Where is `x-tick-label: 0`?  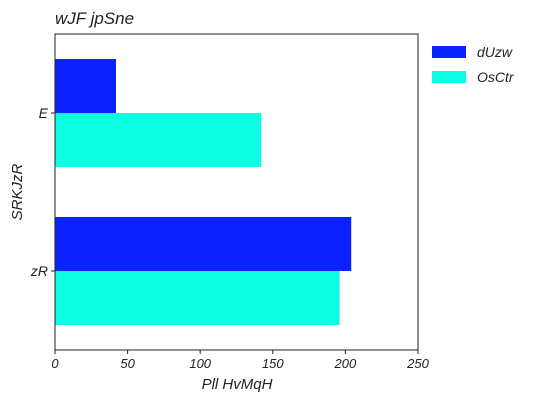 x-tick-label: 0 is located at coordinates (55, 363).